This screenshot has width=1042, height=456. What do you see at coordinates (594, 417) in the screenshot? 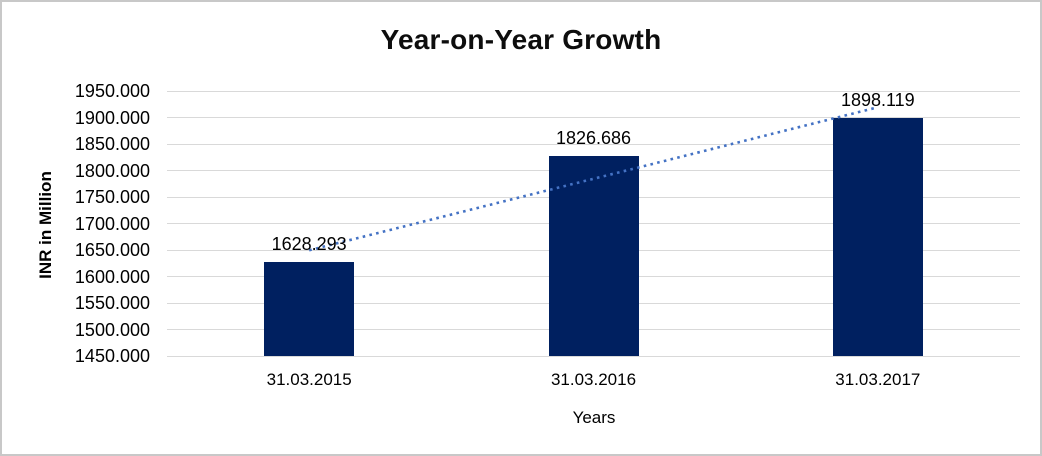
I see `x-axis-title: Years` at bounding box center [594, 417].